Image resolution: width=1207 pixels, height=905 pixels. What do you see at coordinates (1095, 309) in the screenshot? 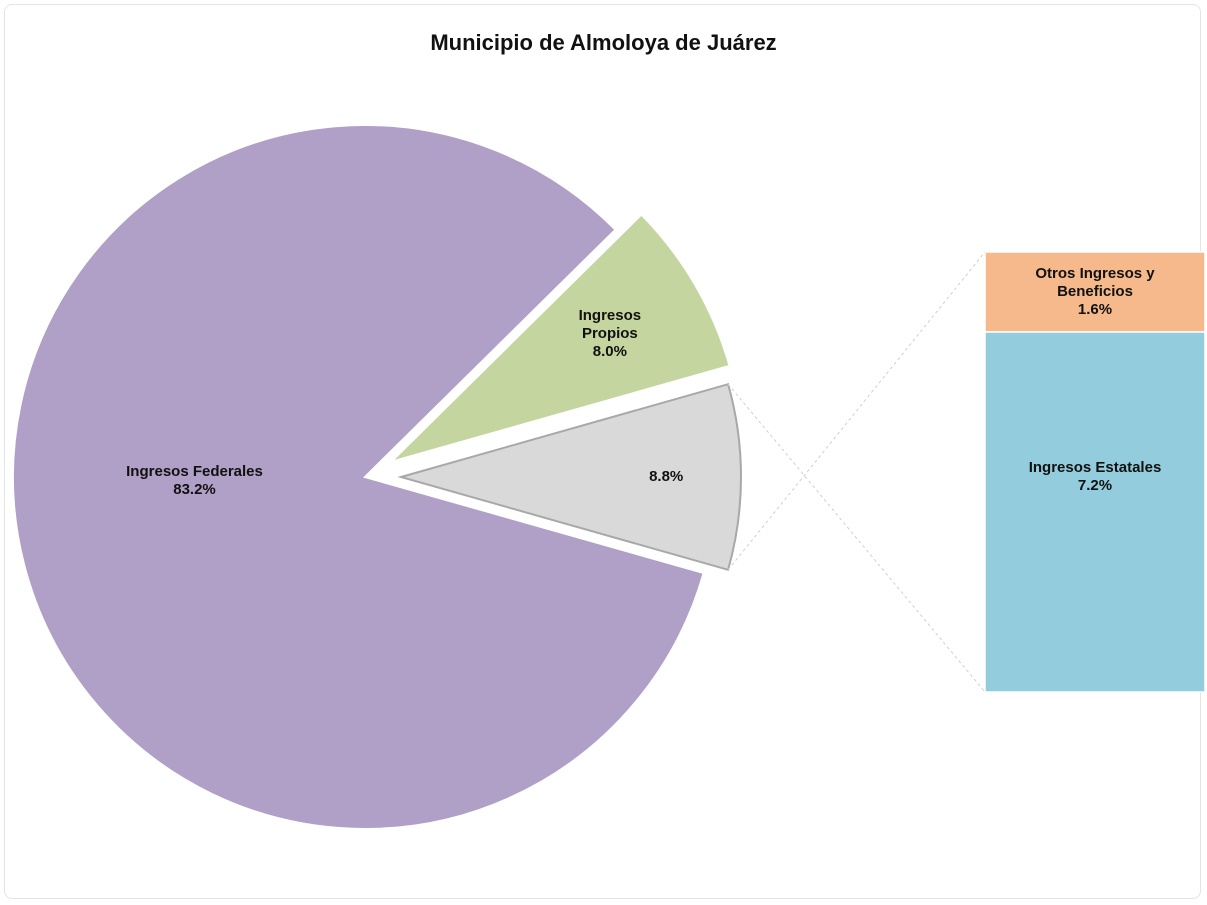
I see `bar-value: 1.6%` at bounding box center [1095, 309].